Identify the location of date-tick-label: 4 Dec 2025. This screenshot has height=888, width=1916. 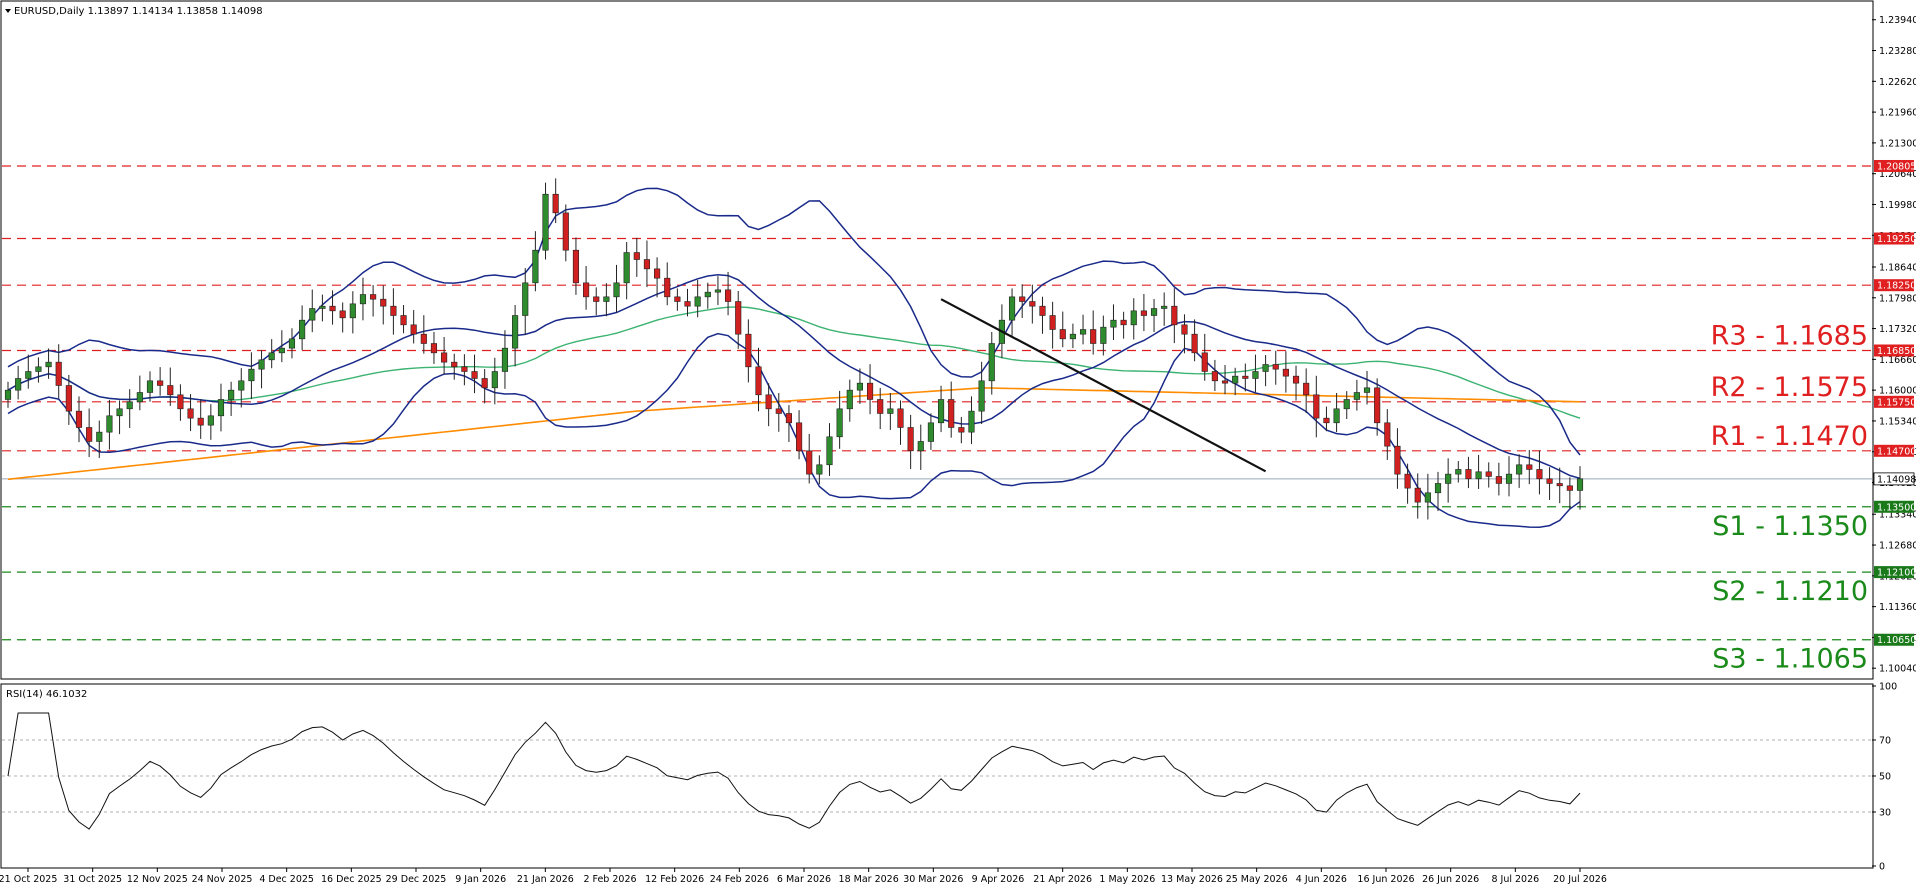
(286, 879).